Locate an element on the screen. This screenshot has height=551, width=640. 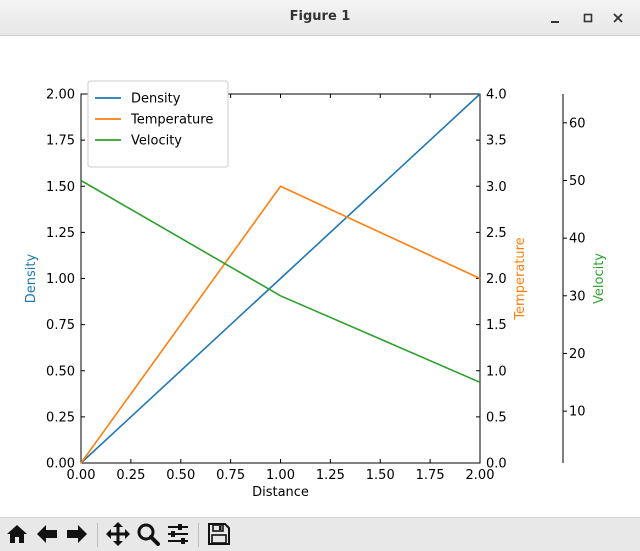
temperature-axis-label: Temperature is located at coordinates (520, 278).